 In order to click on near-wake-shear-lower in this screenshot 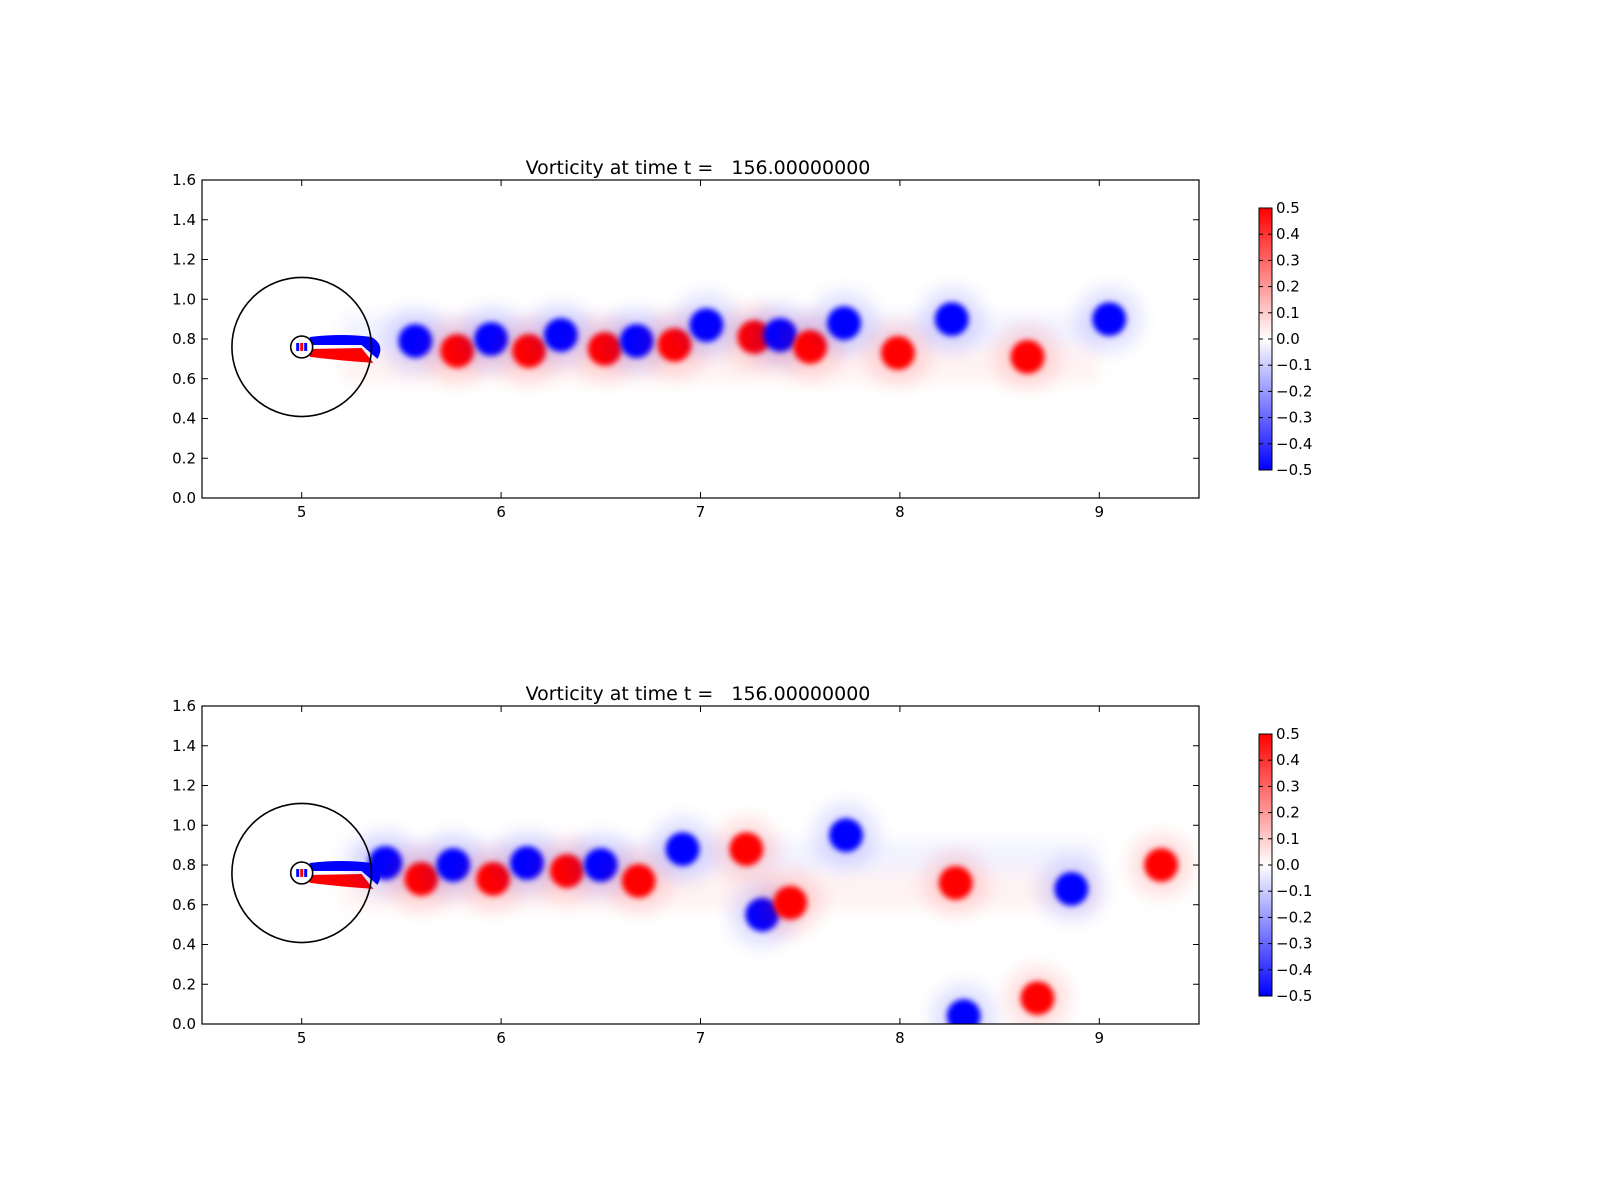, I will do `click(341, 355)`.